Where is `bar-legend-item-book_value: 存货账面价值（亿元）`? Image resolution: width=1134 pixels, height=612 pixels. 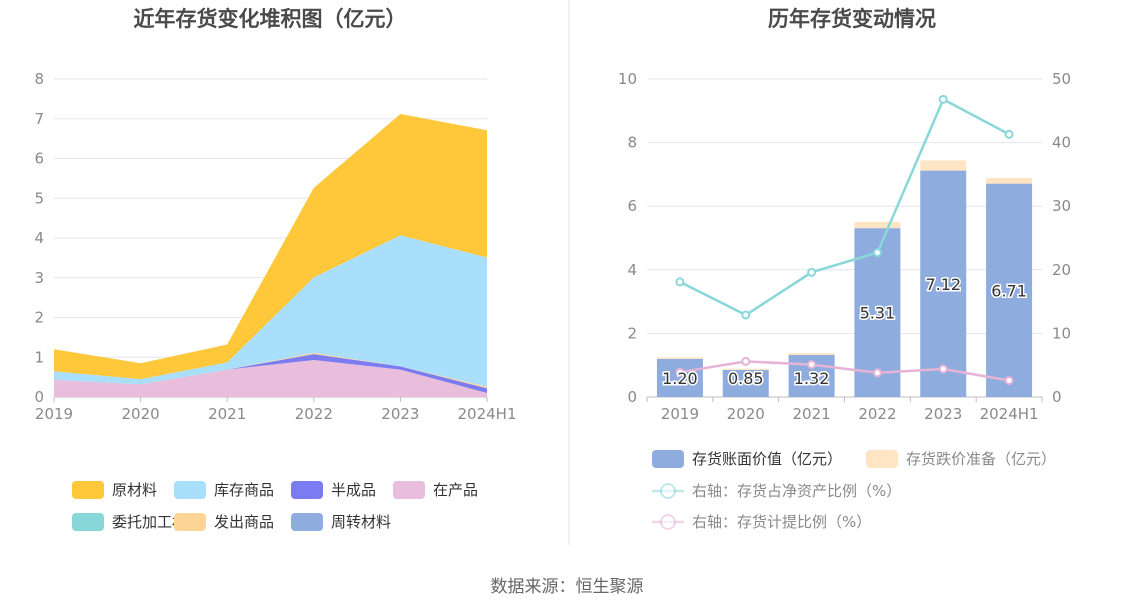
bar-legend-item-book_value: 存货账面价值（亿元） is located at coordinates (747, 459).